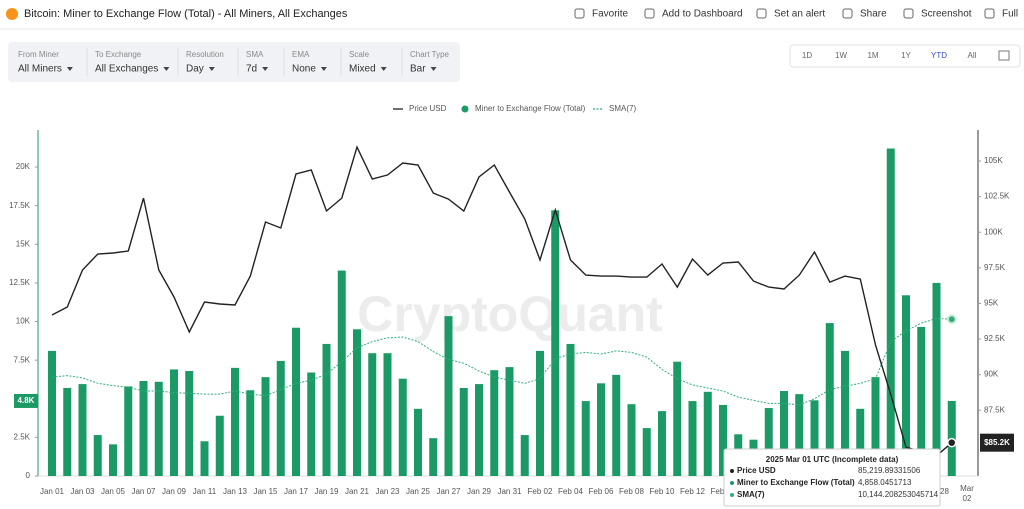  Describe the element at coordinates (631, 491) in the screenshot. I see `x-tick-label: Feb 08` at that location.